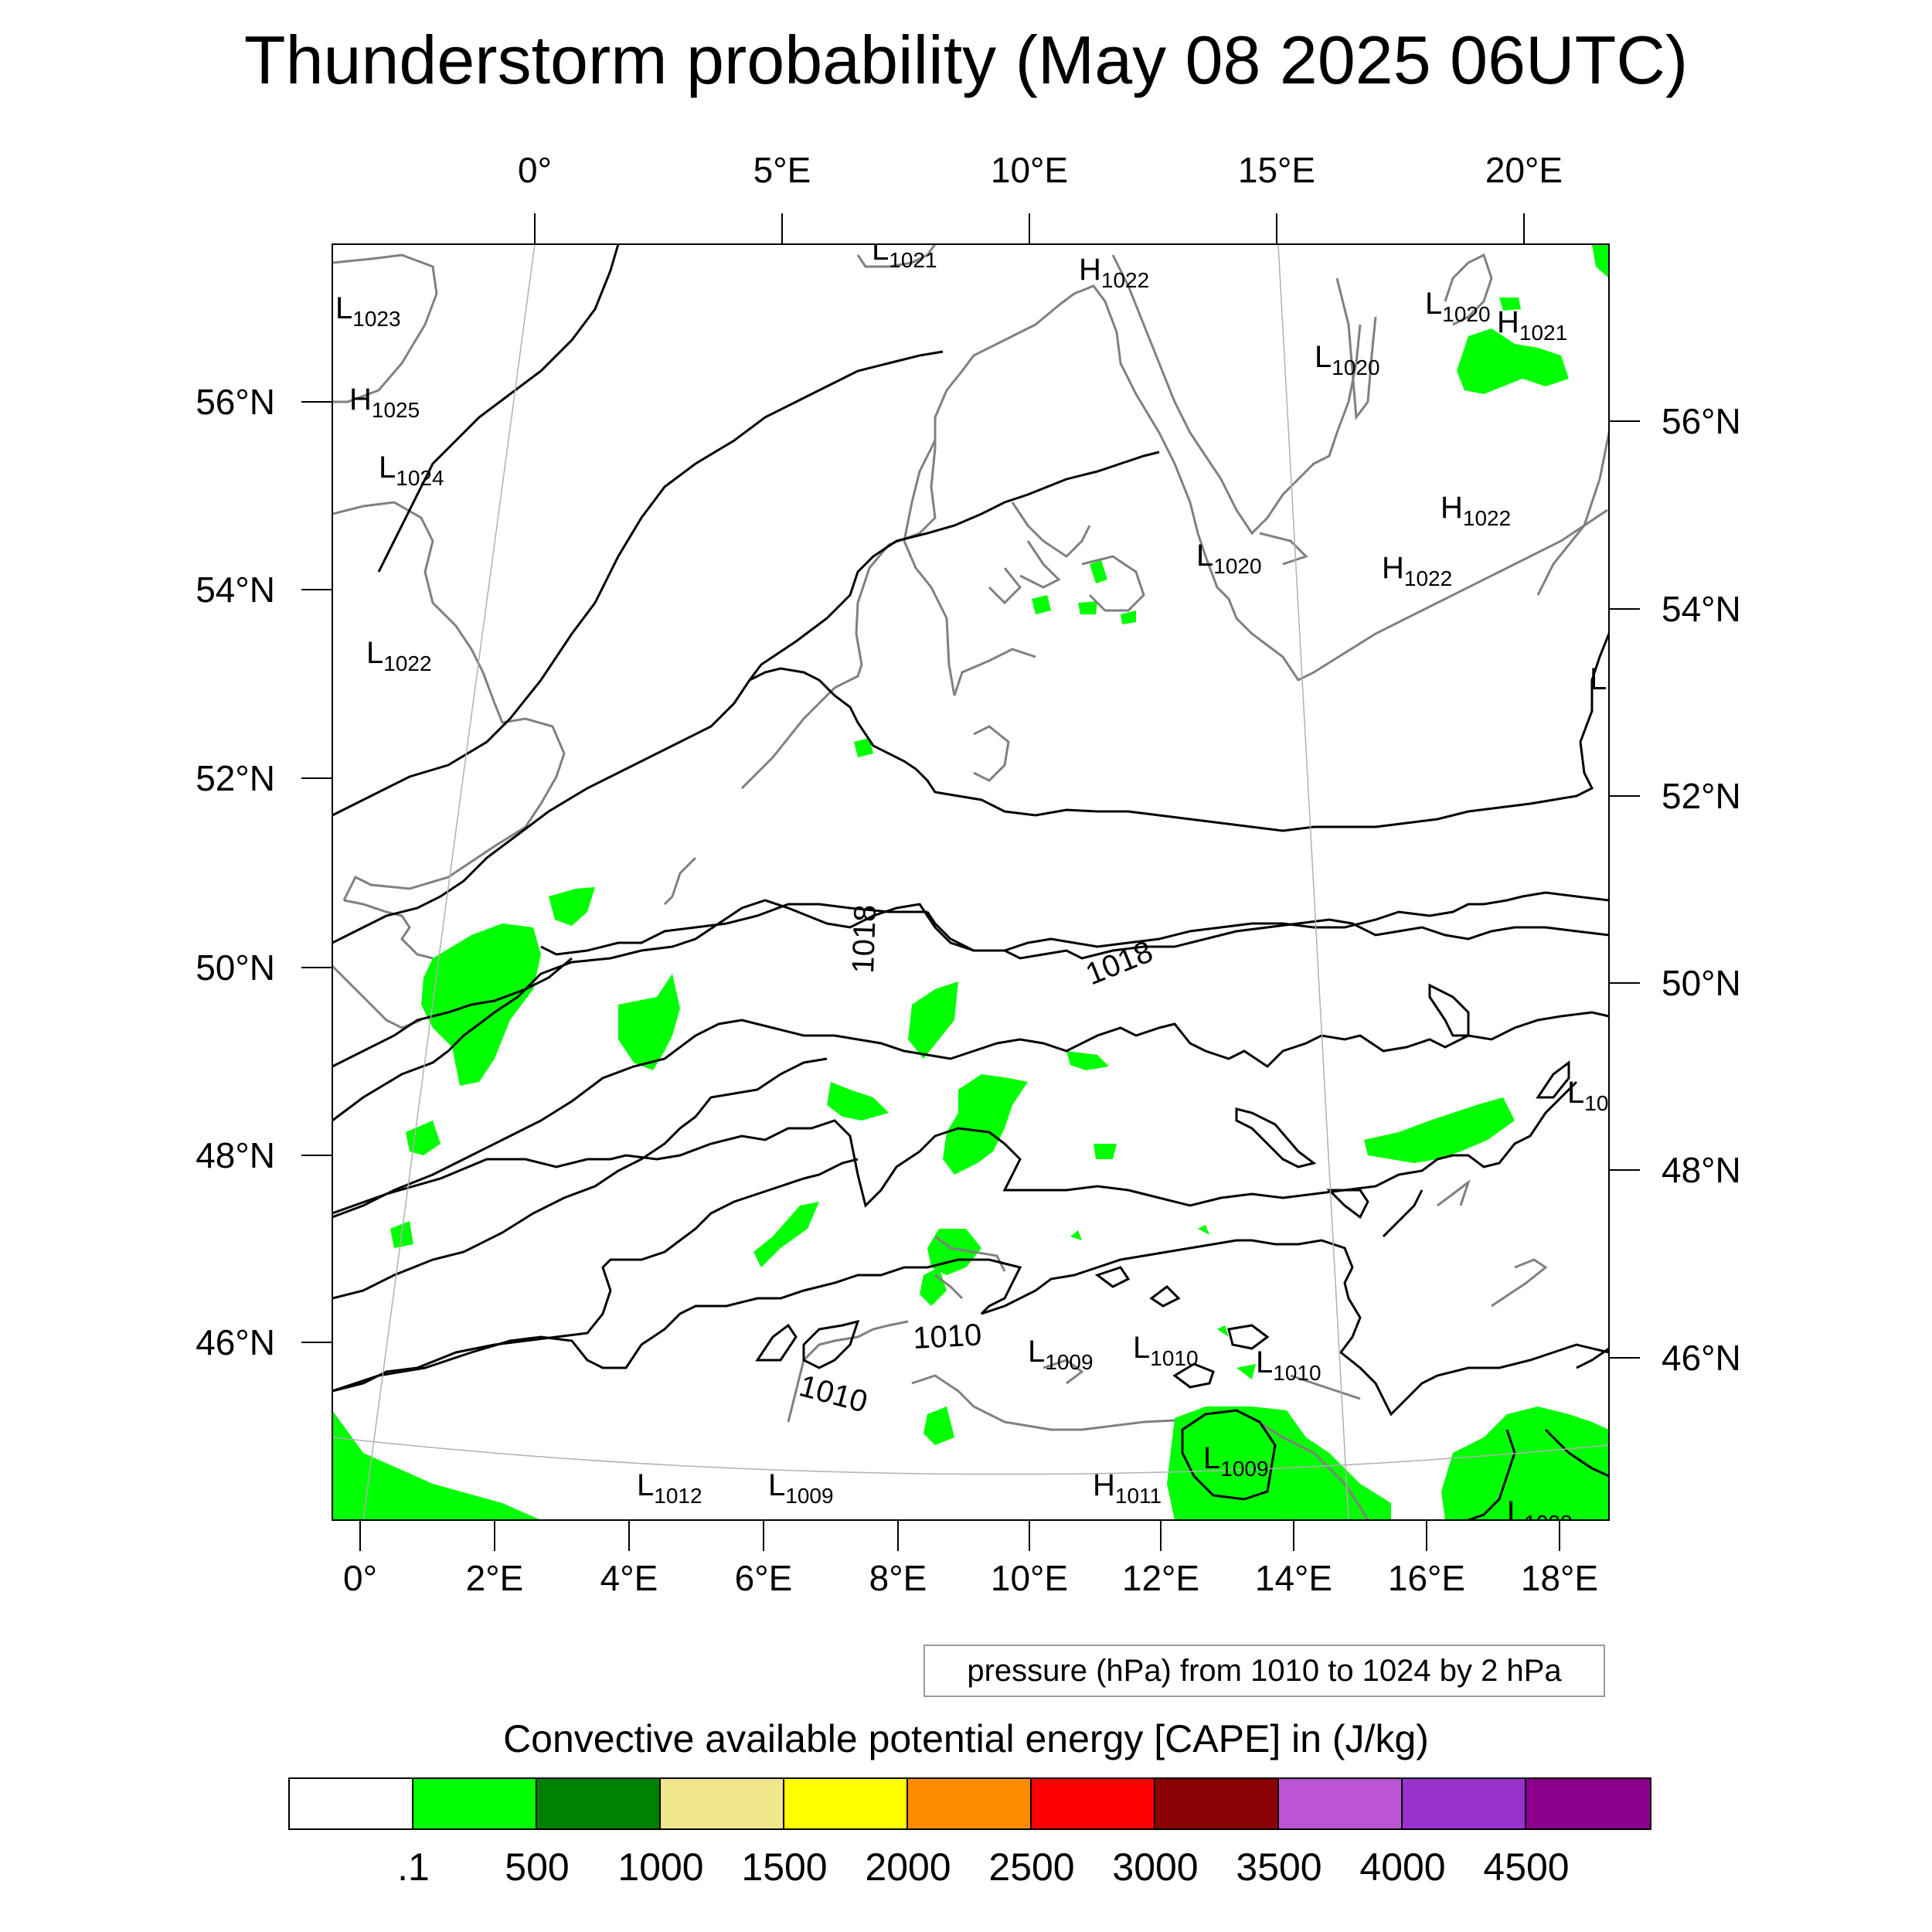 This screenshot has height=1932, width=1932. What do you see at coordinates (236, 778) in the screenshot?
I see `left-lat-label: 52°N` at bounding box center [236, 778].